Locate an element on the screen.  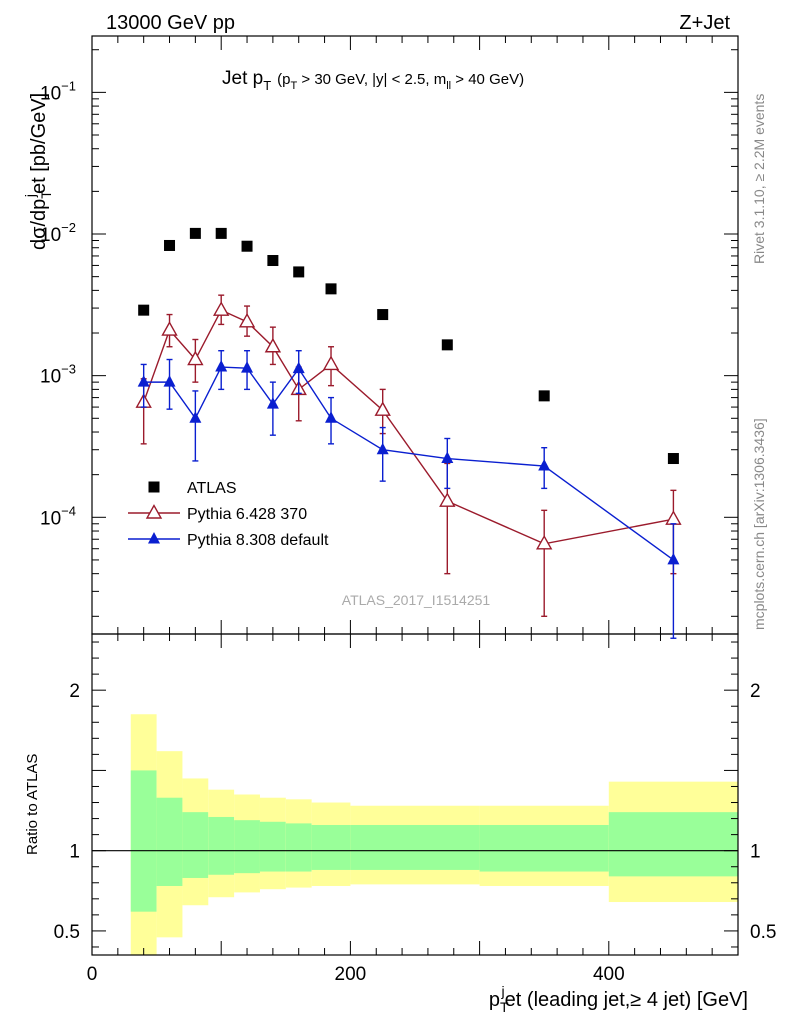
ratio-y-tick-label: 2 is located at coordinates (74, 691).